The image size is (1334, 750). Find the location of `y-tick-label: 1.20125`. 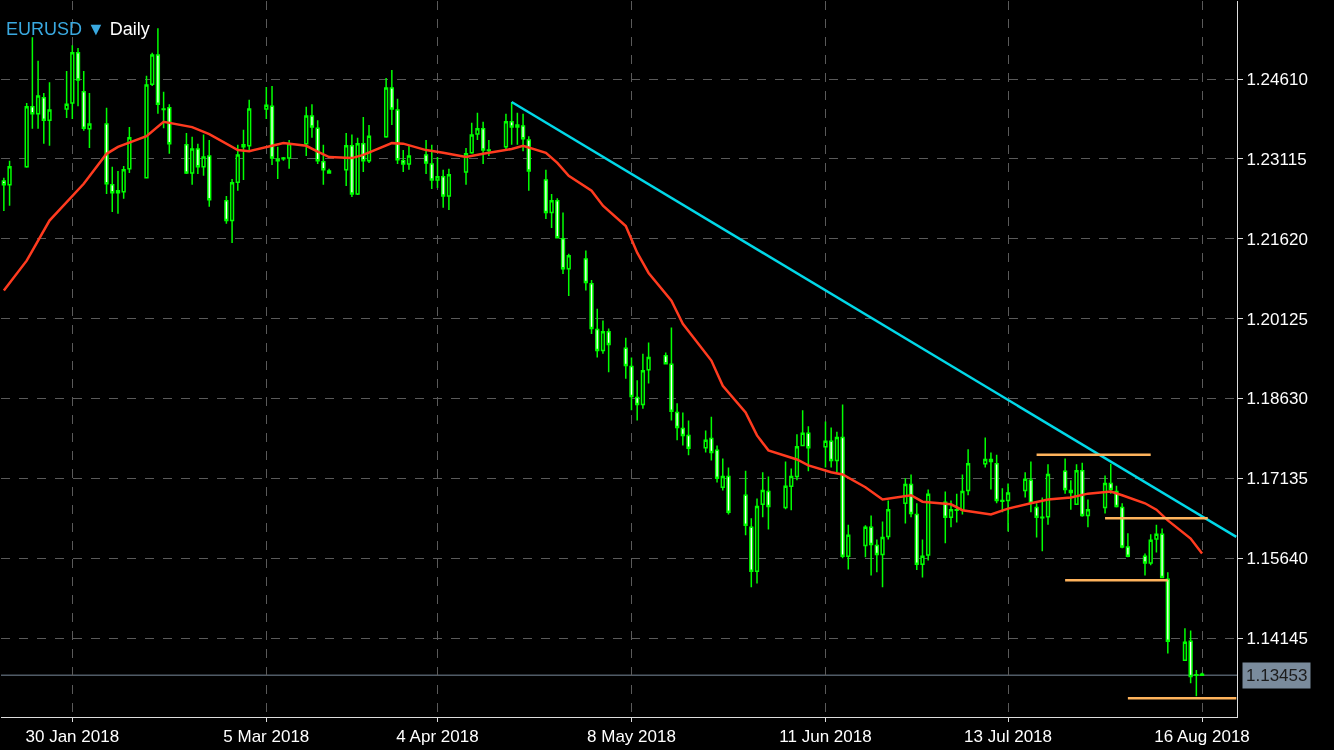

y-tick-label: 1.20125 is located at coordinates (1277, 319).